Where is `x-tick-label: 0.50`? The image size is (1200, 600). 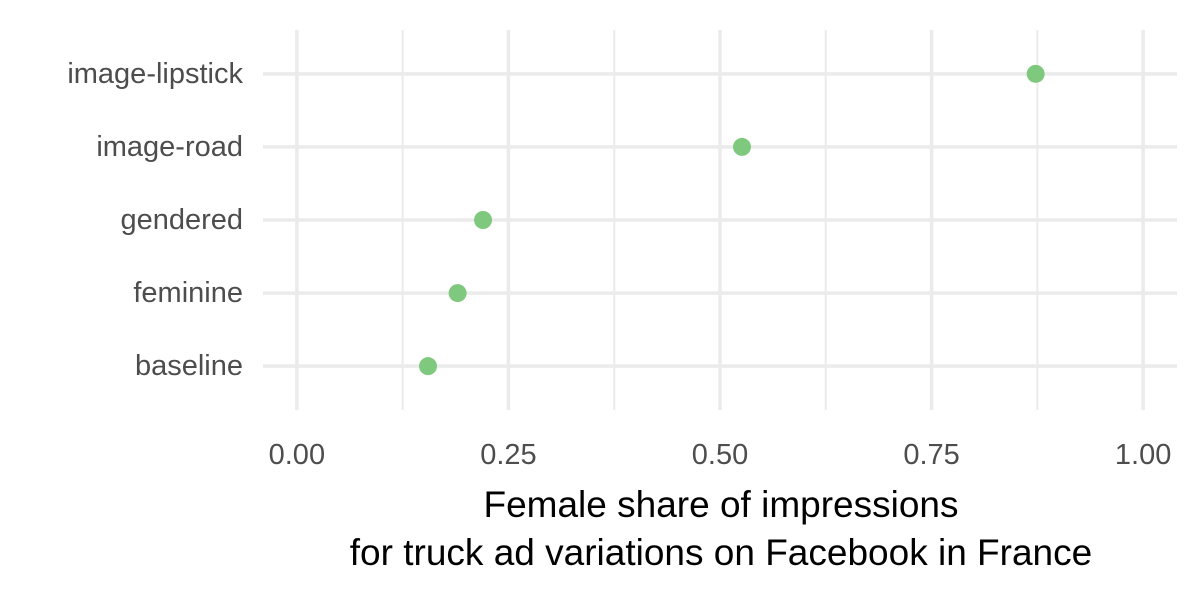
x-tick-label: 0.50 is located at coordinates (720, 455).